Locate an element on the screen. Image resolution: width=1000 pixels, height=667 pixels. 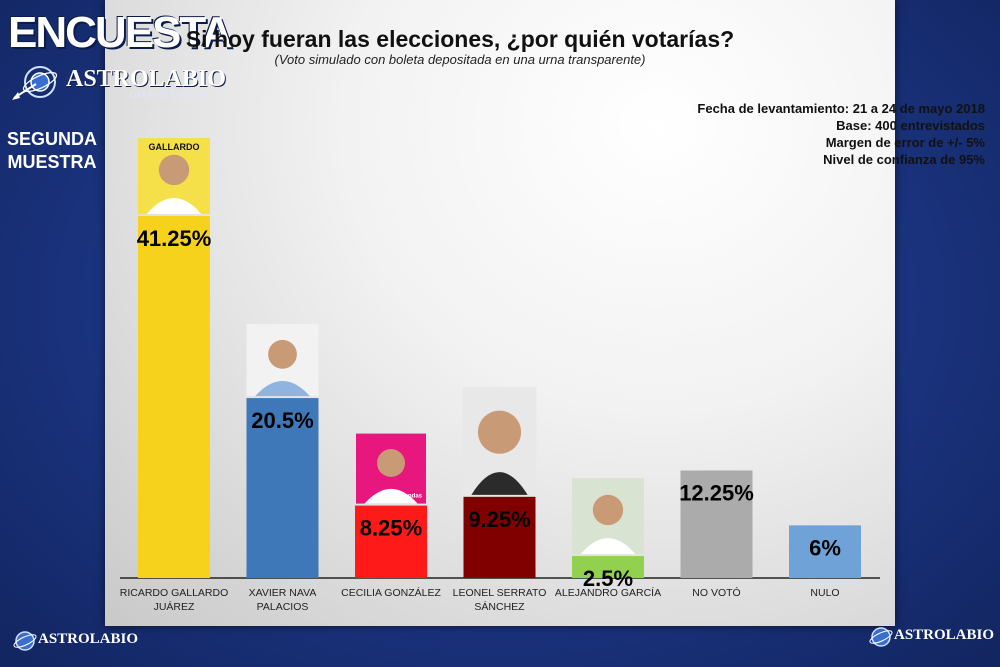
category-label: SÁNCHEZ is located at coordinates (499, 606).